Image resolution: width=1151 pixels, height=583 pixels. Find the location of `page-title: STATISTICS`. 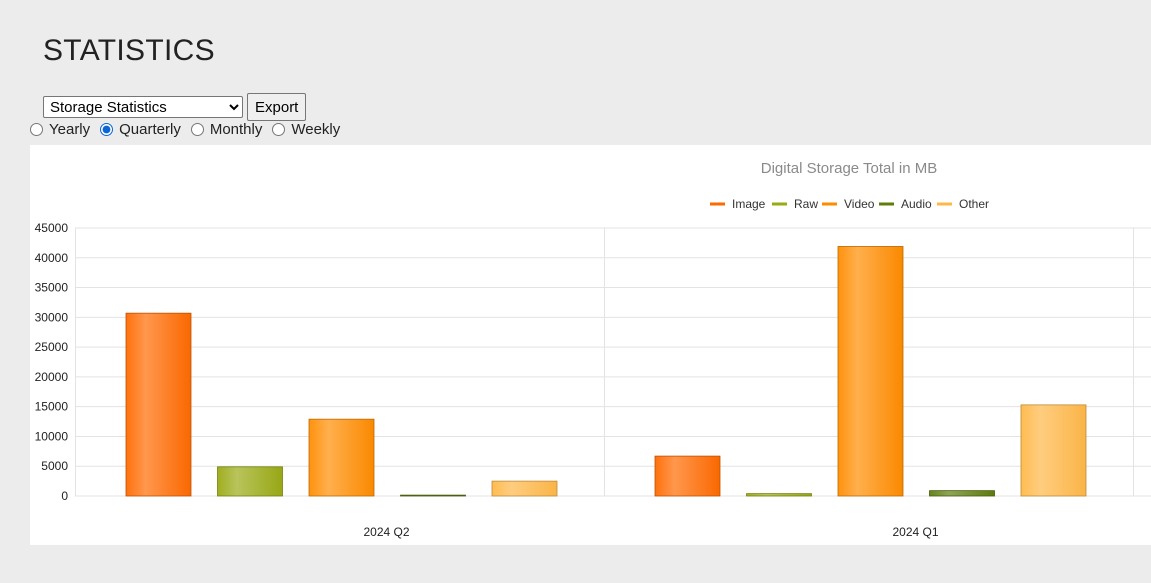

page-title: STATISTICS is located at coordinates (129, 50).